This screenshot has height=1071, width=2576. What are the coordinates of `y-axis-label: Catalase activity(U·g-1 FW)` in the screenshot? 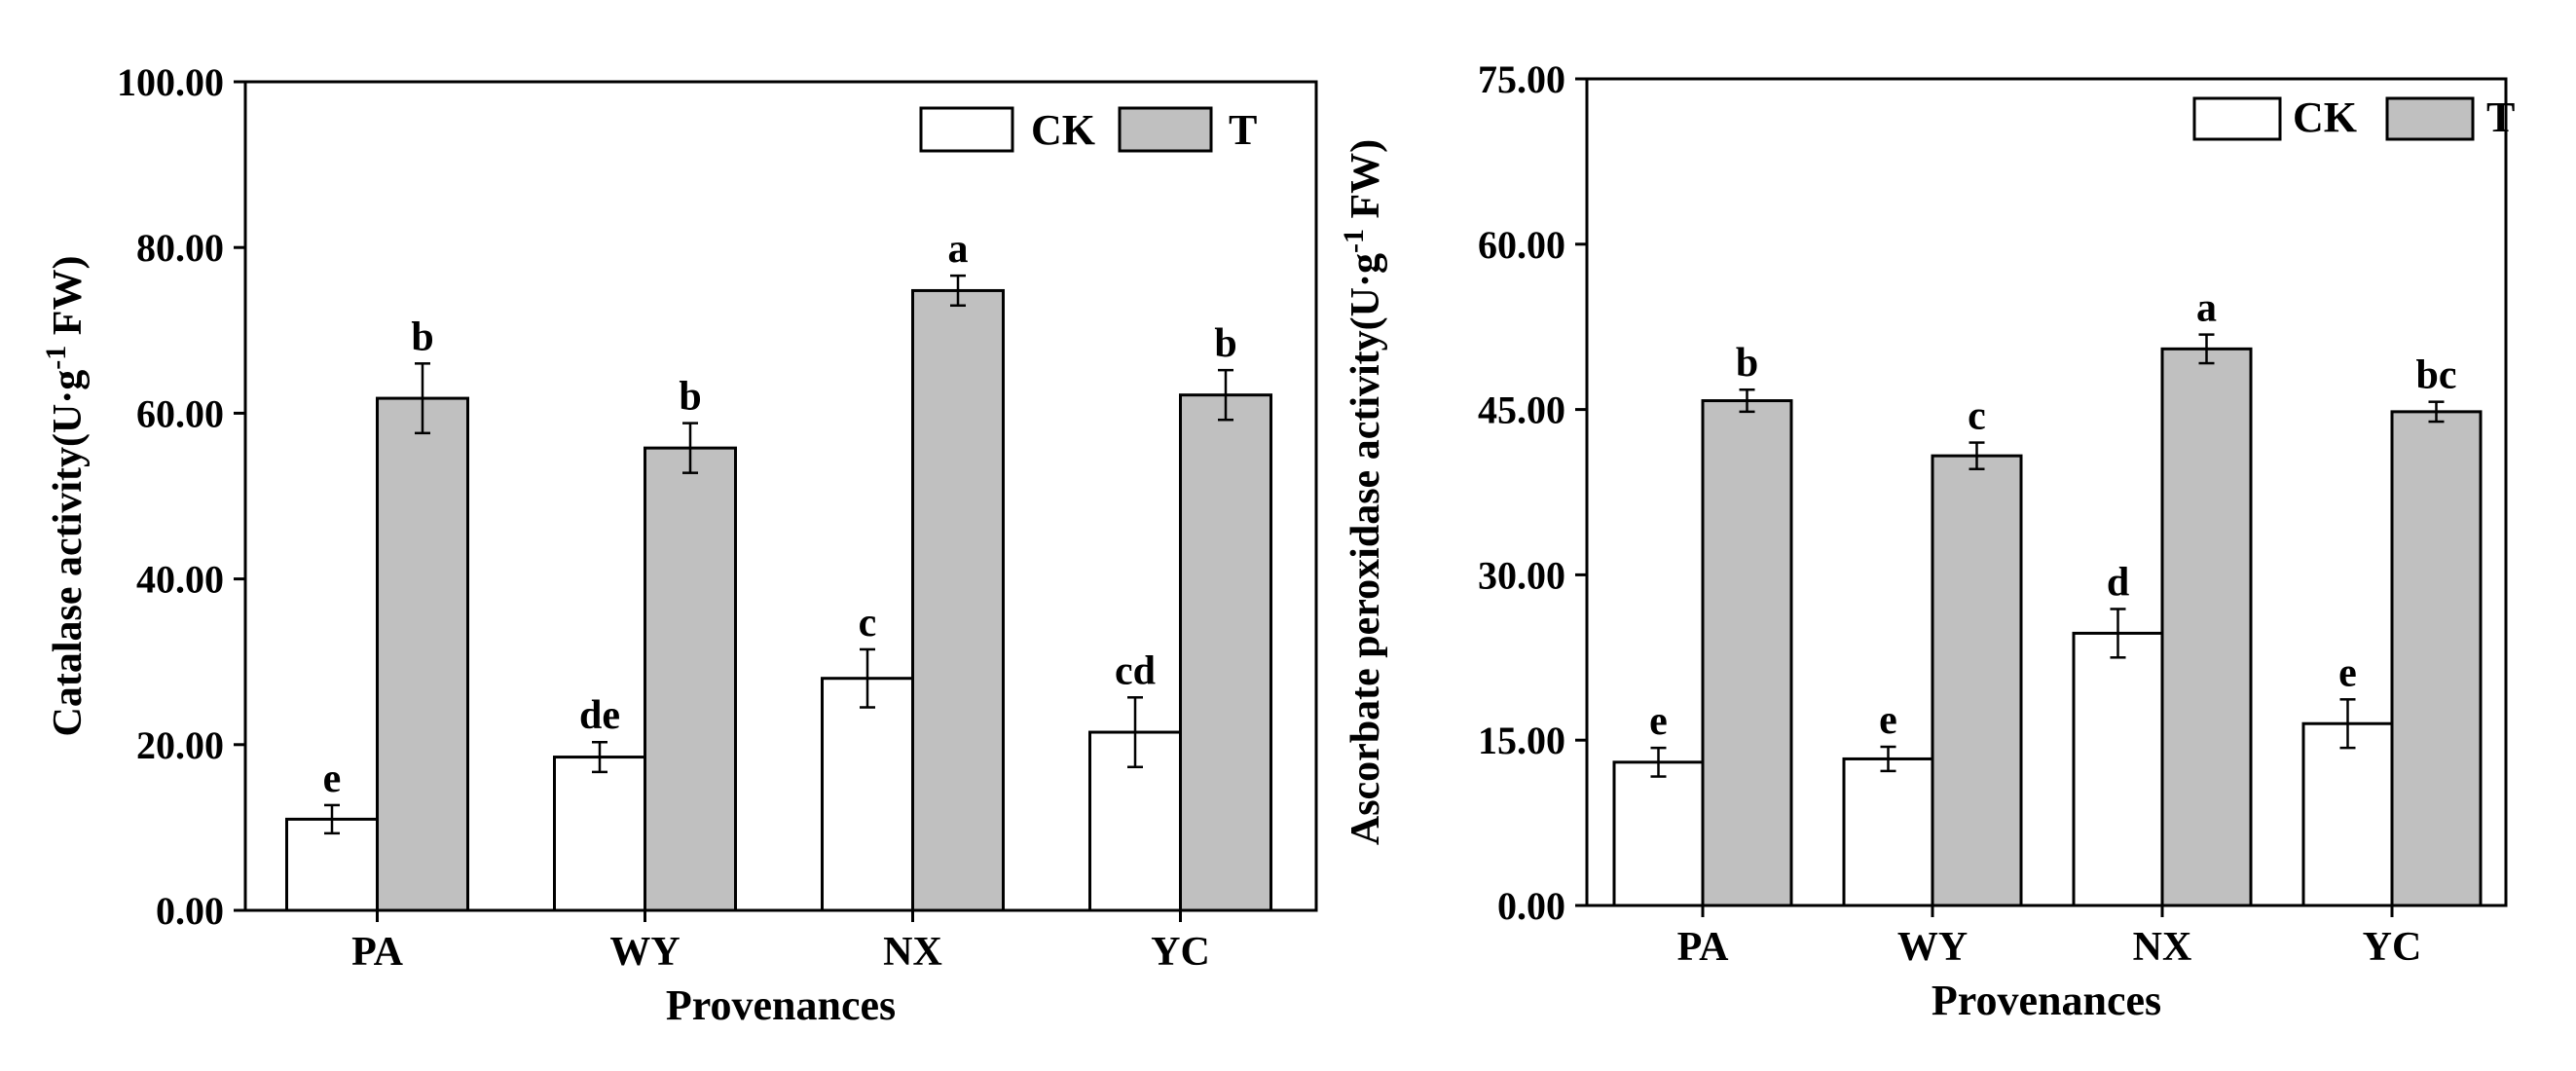 It's located at (66, 496).